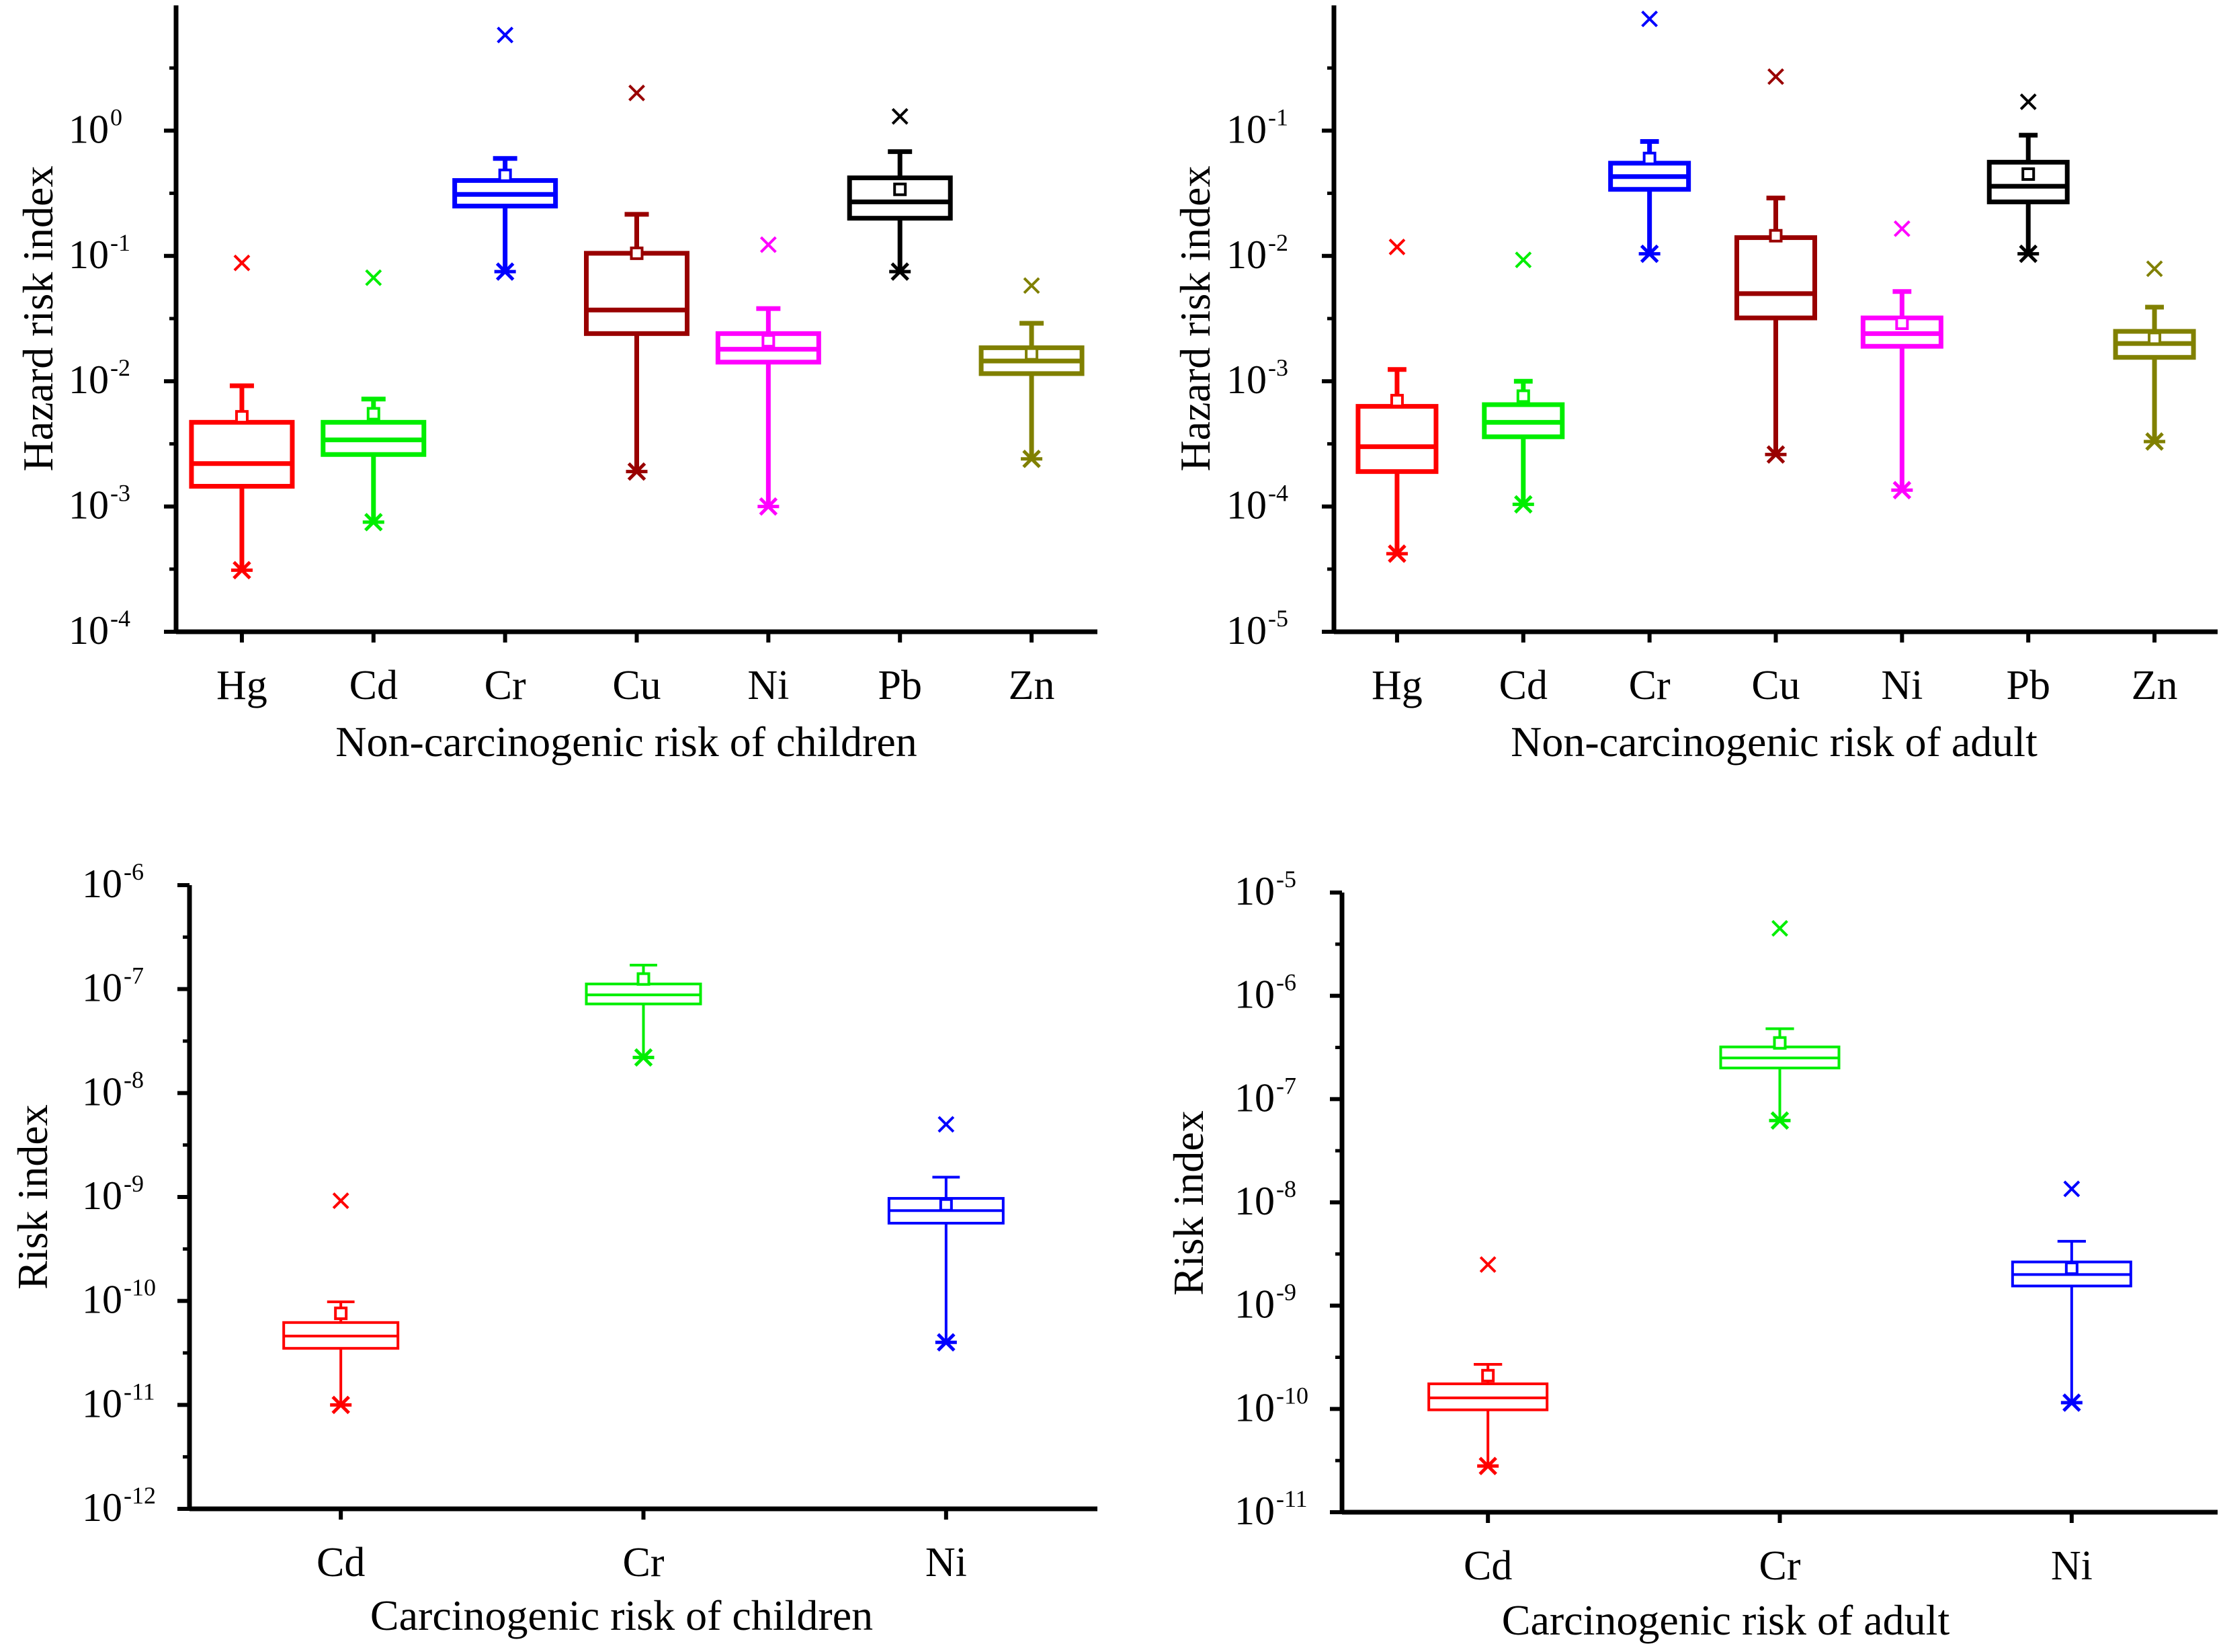 The image size is (2223, 1652). I want to click on y-tick-exponent: -11, so click(1292, 1498).